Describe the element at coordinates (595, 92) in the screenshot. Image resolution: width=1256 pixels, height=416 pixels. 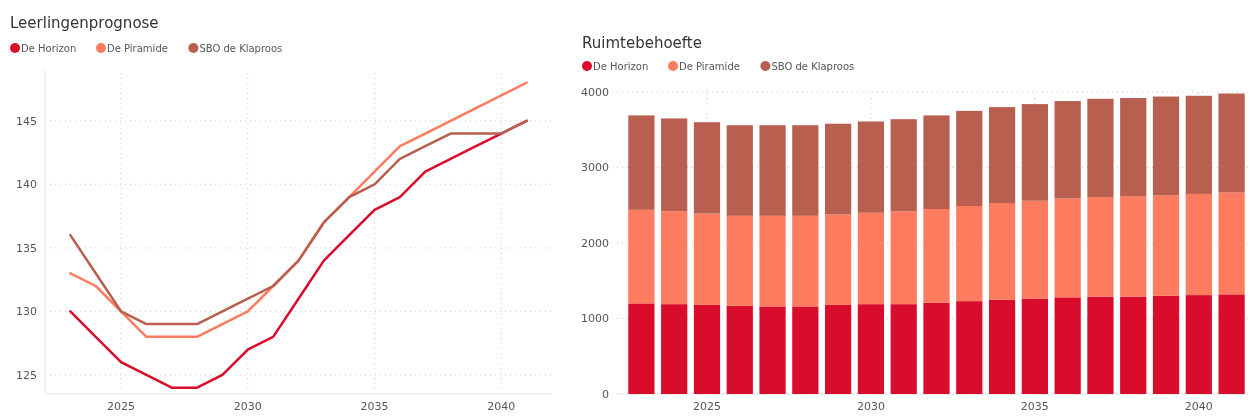
I see `y-tick-label: 4000` at that location.